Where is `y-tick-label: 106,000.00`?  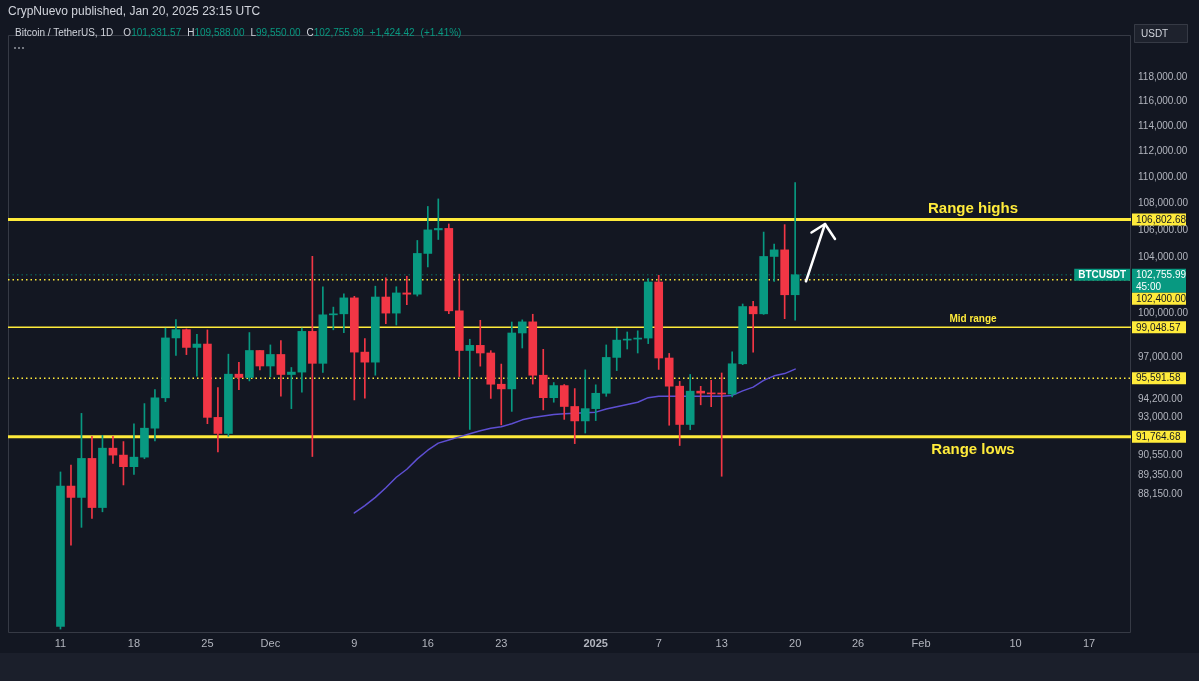
y-tick-label: 106,000.00 is located at coordinates (1163, 230).